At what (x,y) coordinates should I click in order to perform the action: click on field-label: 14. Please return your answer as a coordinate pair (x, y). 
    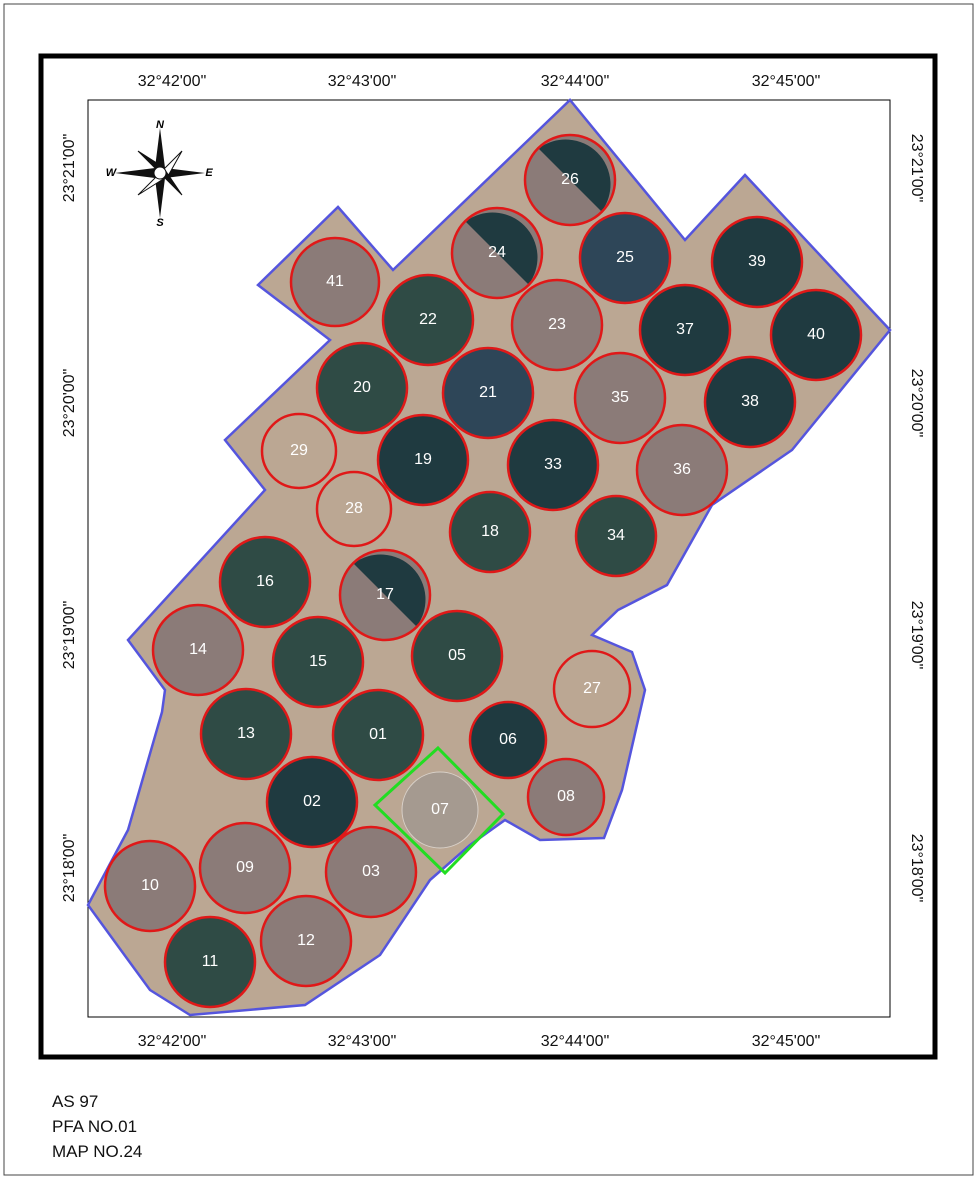
    Looking at the image, I should click on (198, 649).